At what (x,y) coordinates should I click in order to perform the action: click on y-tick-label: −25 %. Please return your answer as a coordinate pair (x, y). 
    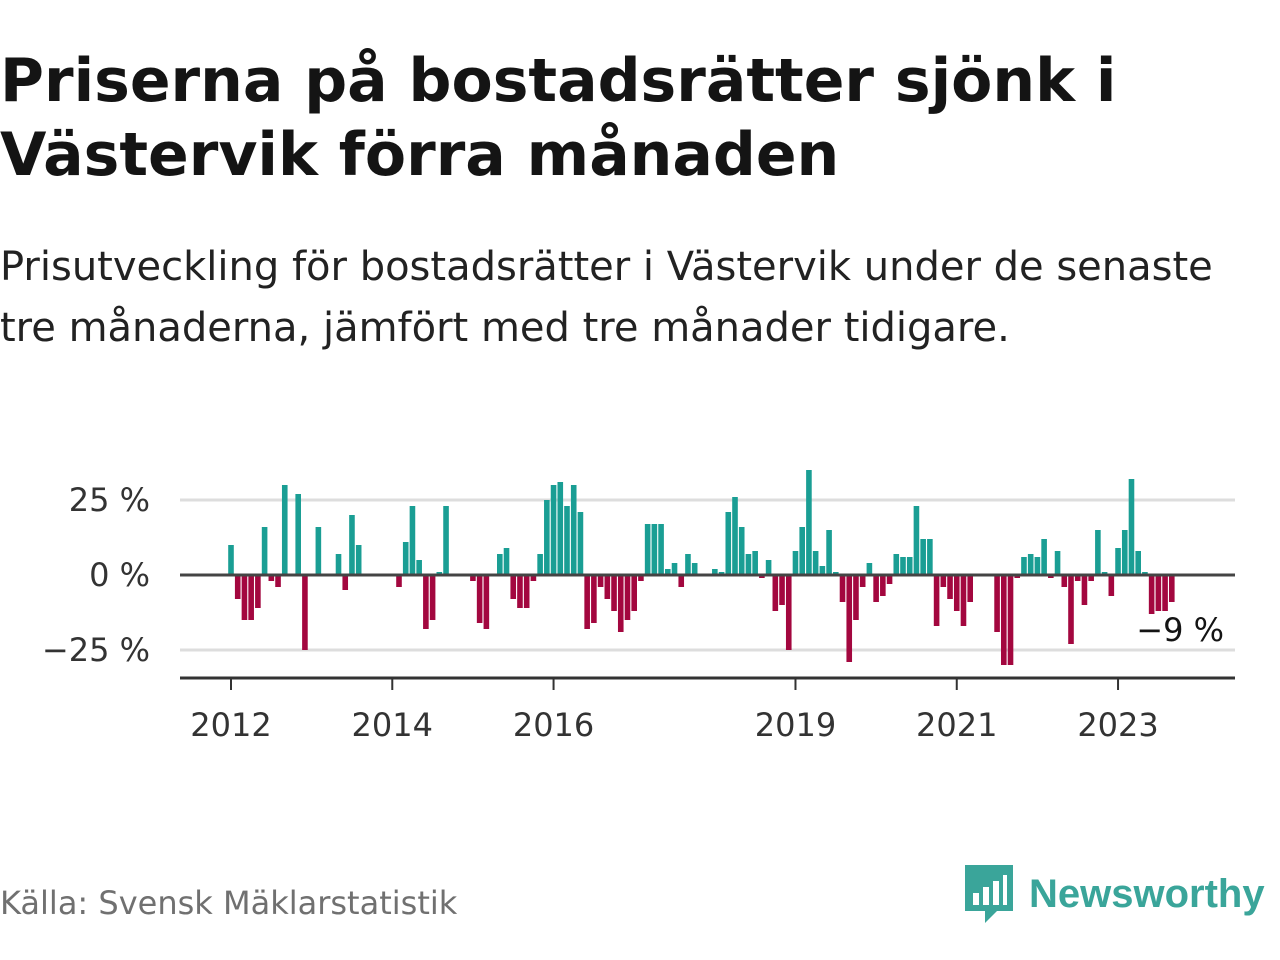
    Looking at the image, I should click on (96, 650).